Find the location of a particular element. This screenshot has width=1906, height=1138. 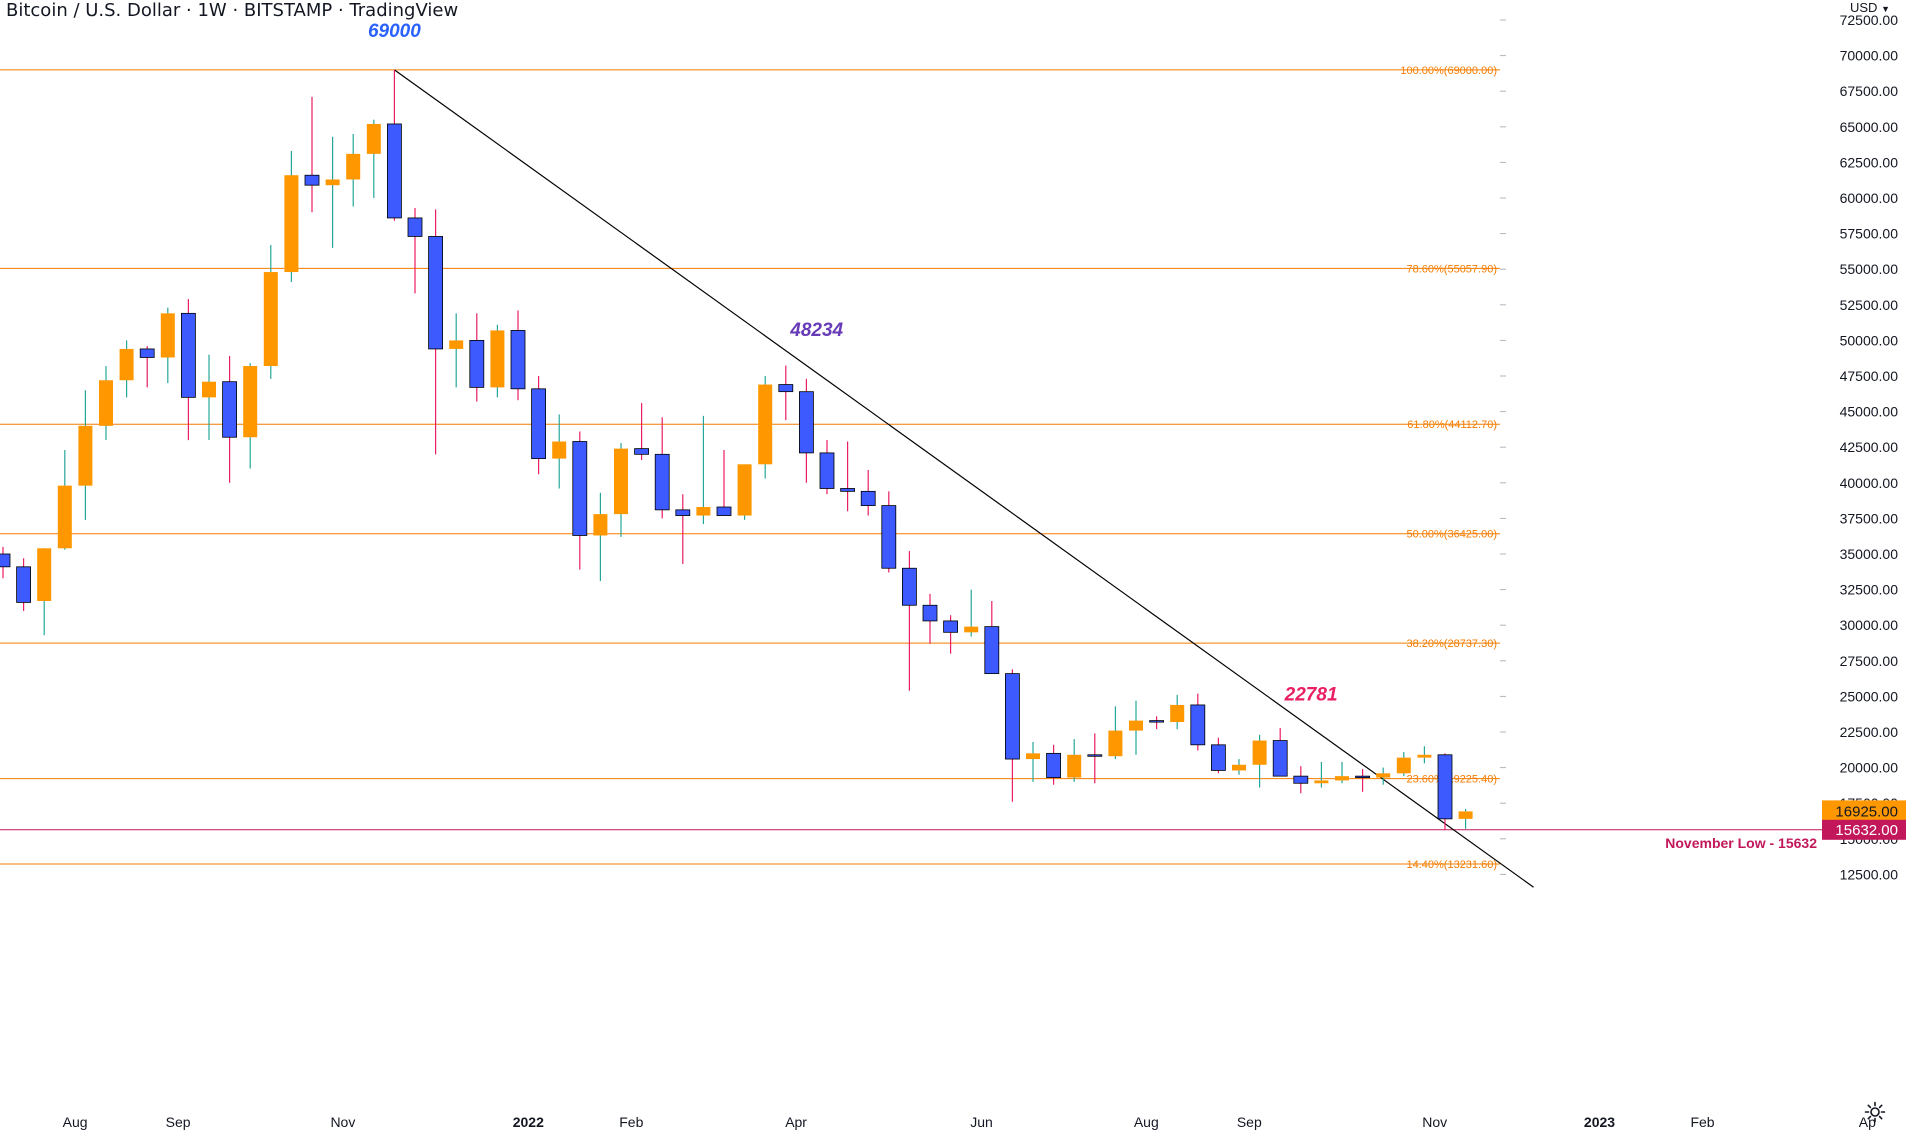

fib-level-label: 38.20%(28737.30) is located at coordinates (1451, 644).